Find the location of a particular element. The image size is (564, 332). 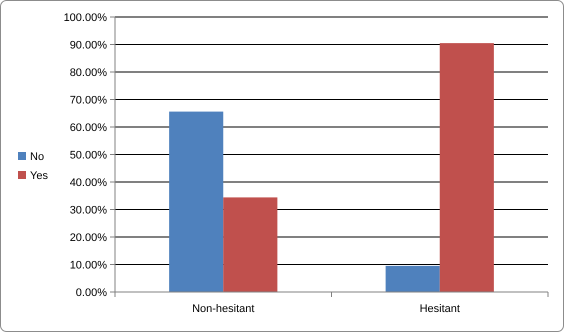

y-tick-label: 50.00% is located at coordinates (89, 155).